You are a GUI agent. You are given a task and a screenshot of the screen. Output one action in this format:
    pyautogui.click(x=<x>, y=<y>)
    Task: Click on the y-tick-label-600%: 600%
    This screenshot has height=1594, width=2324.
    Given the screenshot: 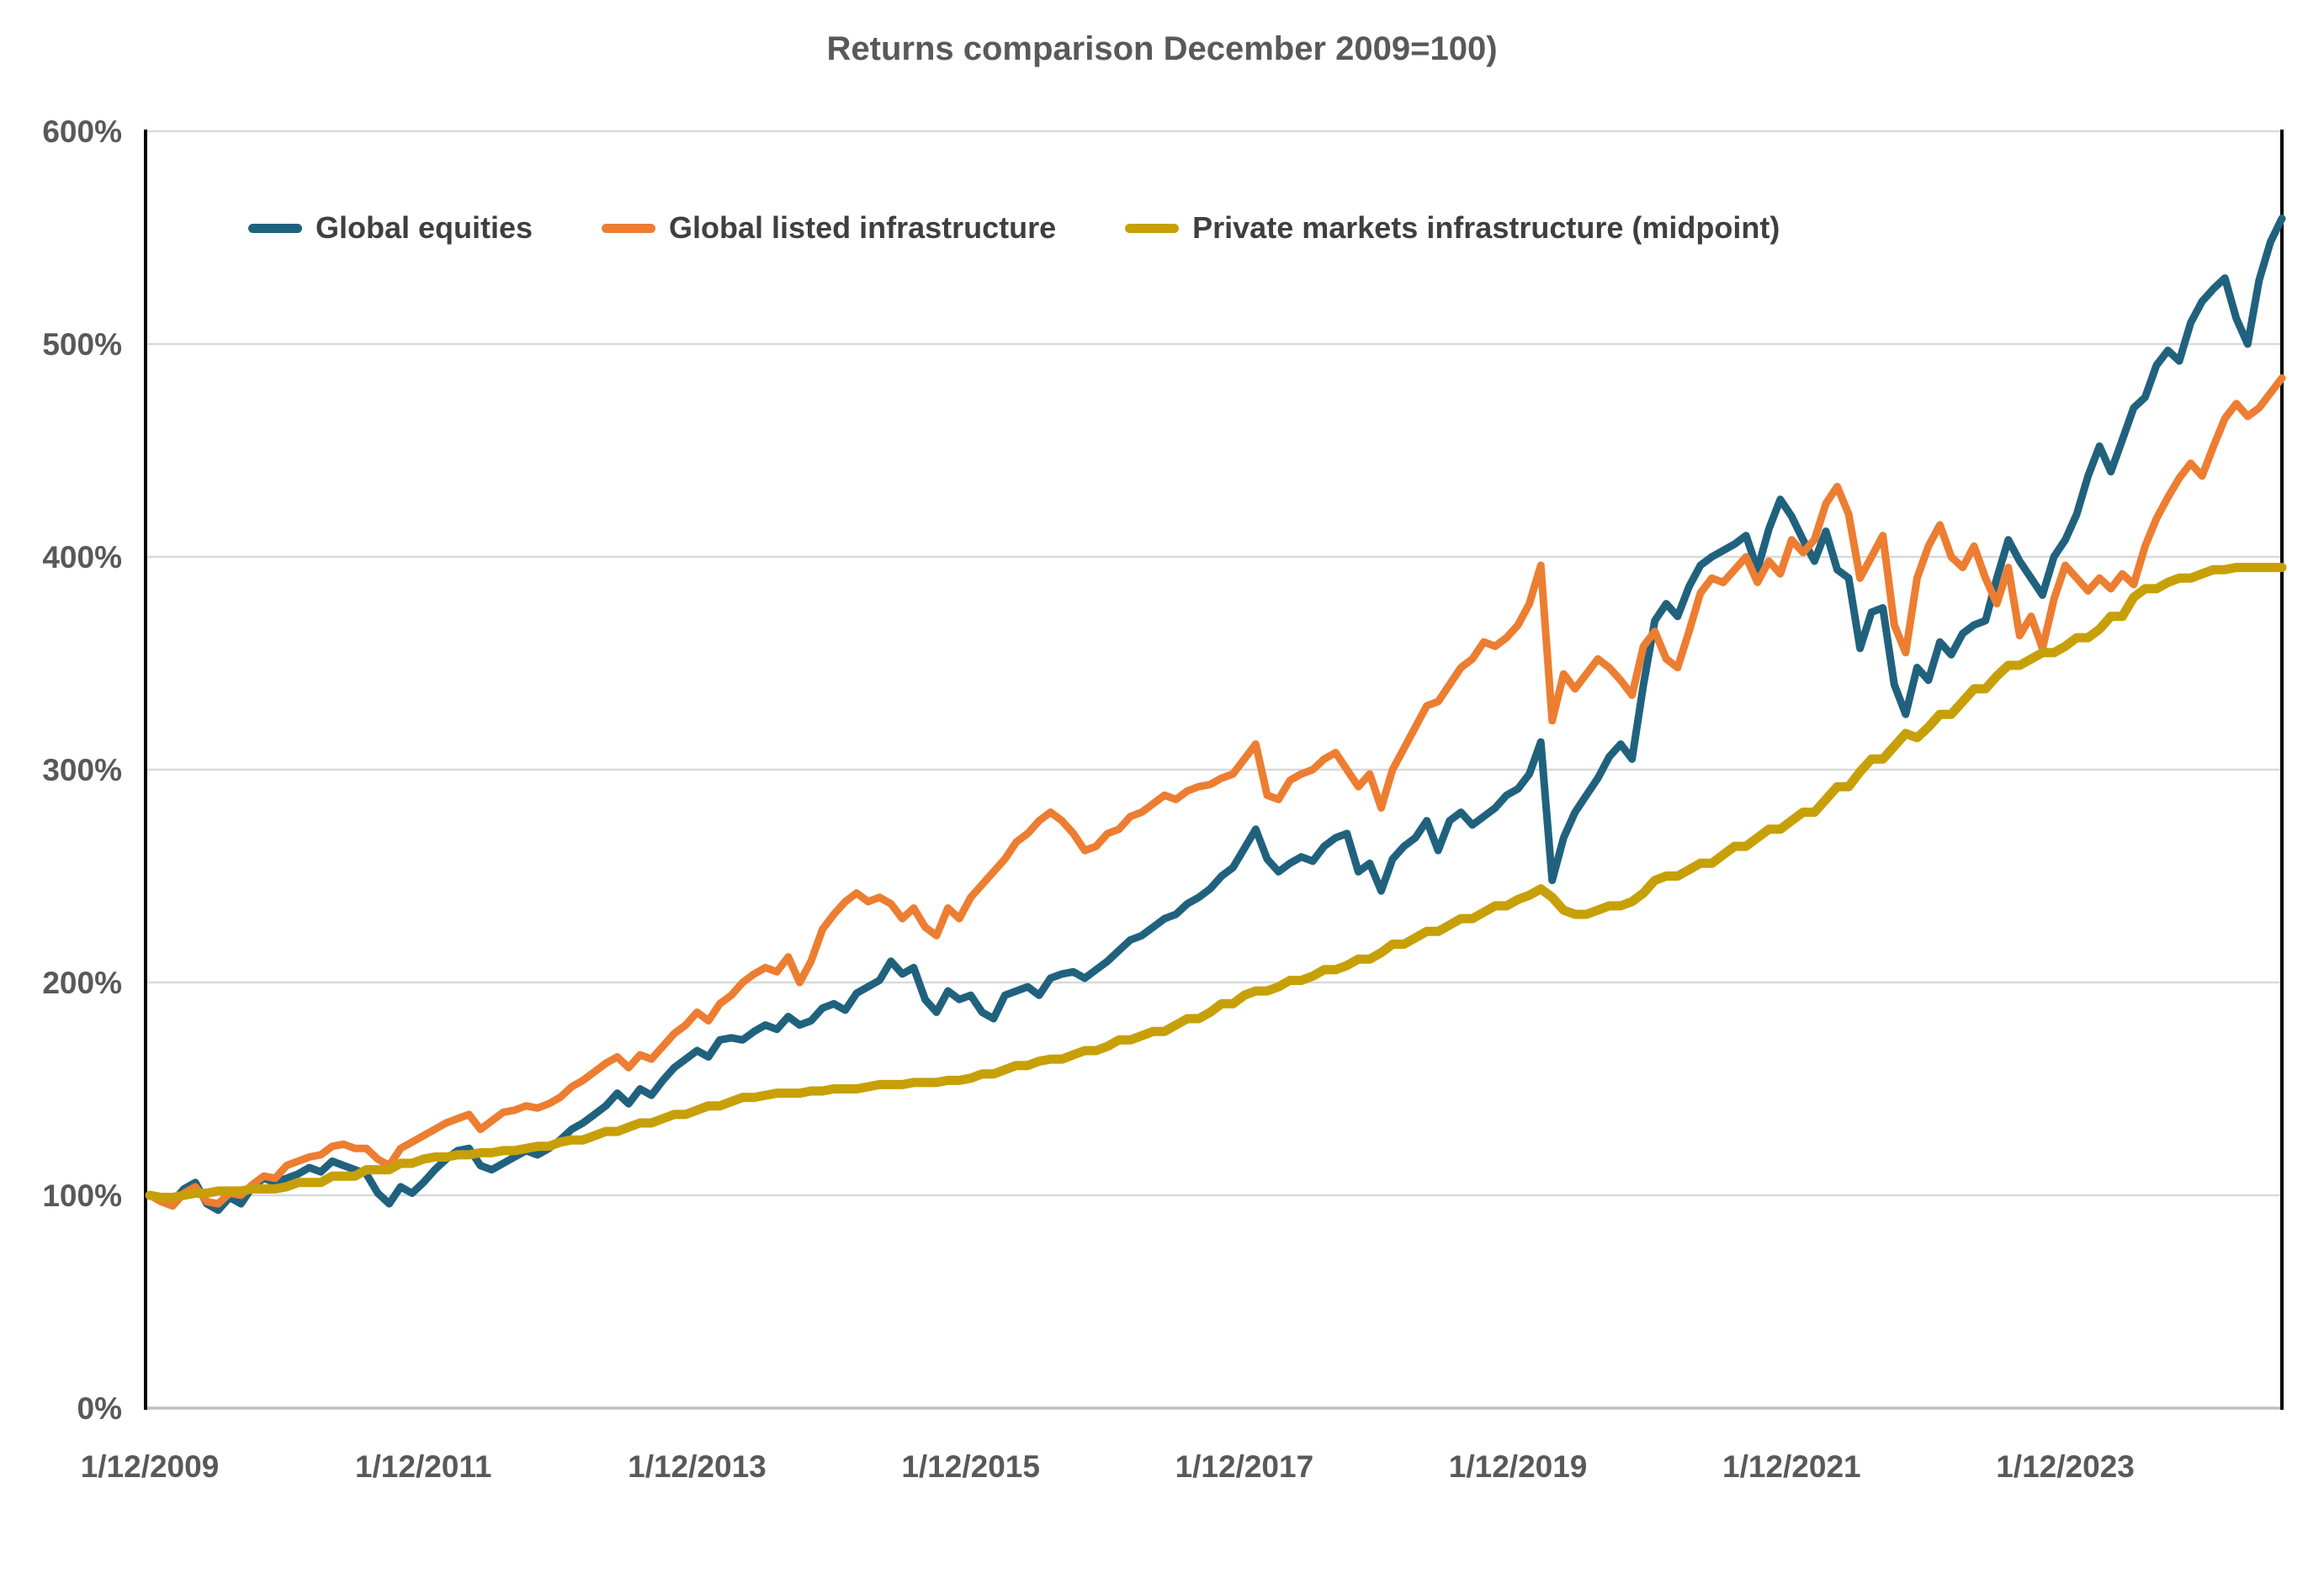 What is the action you would take?
    pyautogui.click(x=82, y=131)
    